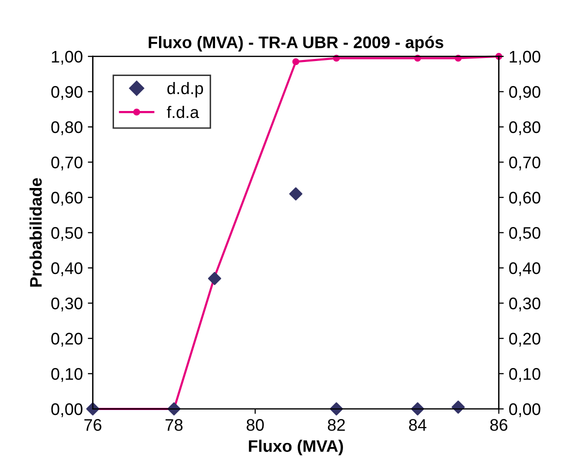 The height and width of the screenshot is (470, 580). Describe the element at coordinates (524, 93) in the screenshot. I see `y2-tick-label: 0,90` at that location.